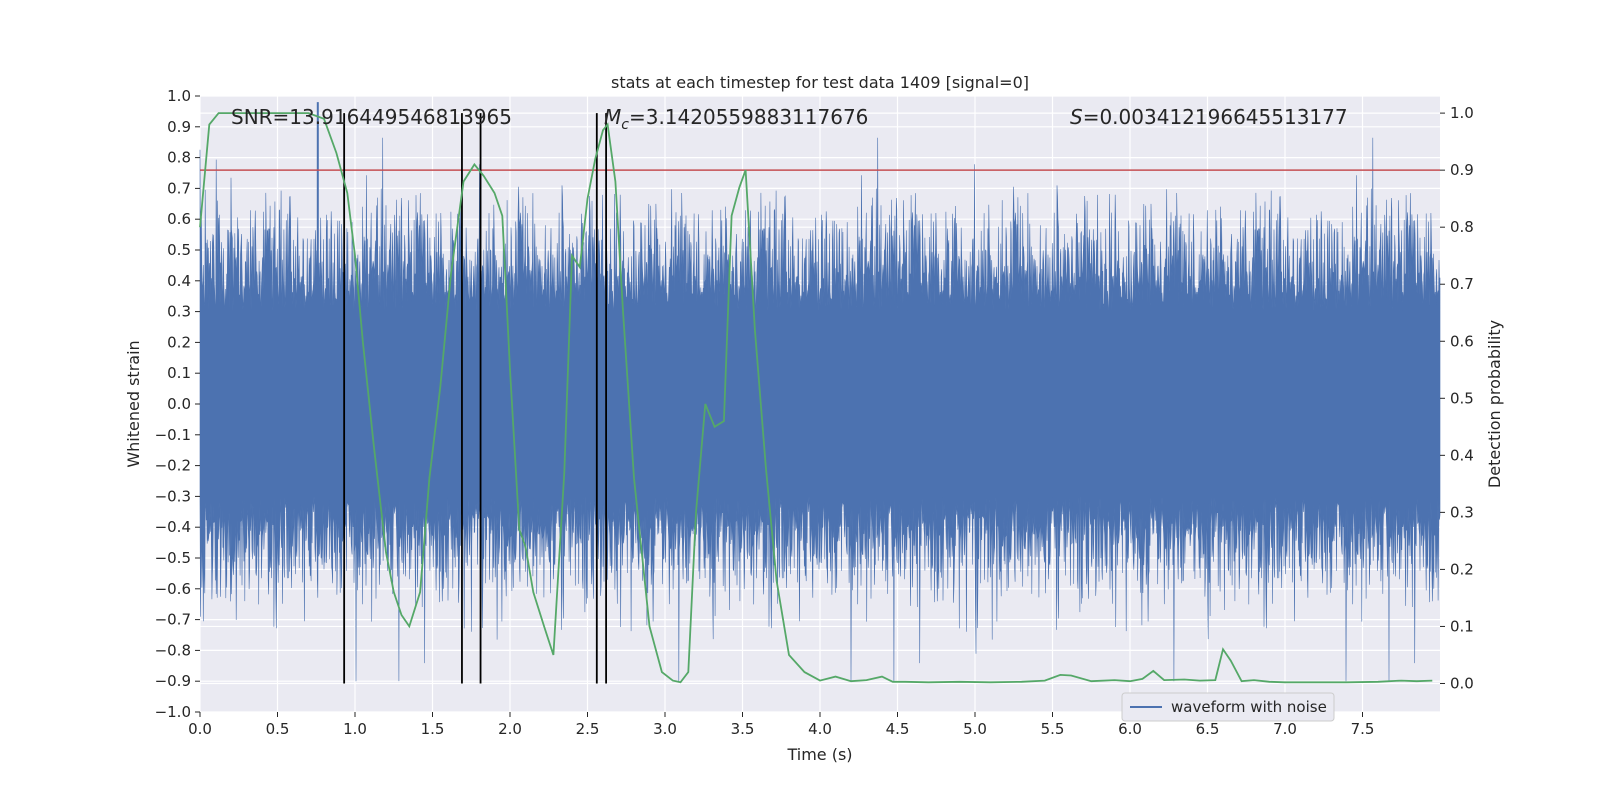 This screenshot has width=1600, height=800. What do you see at coordinates (173, 712) in the screenshot?
I see `y-left-tick-label: −1.0` at bounding box center [173, 712].